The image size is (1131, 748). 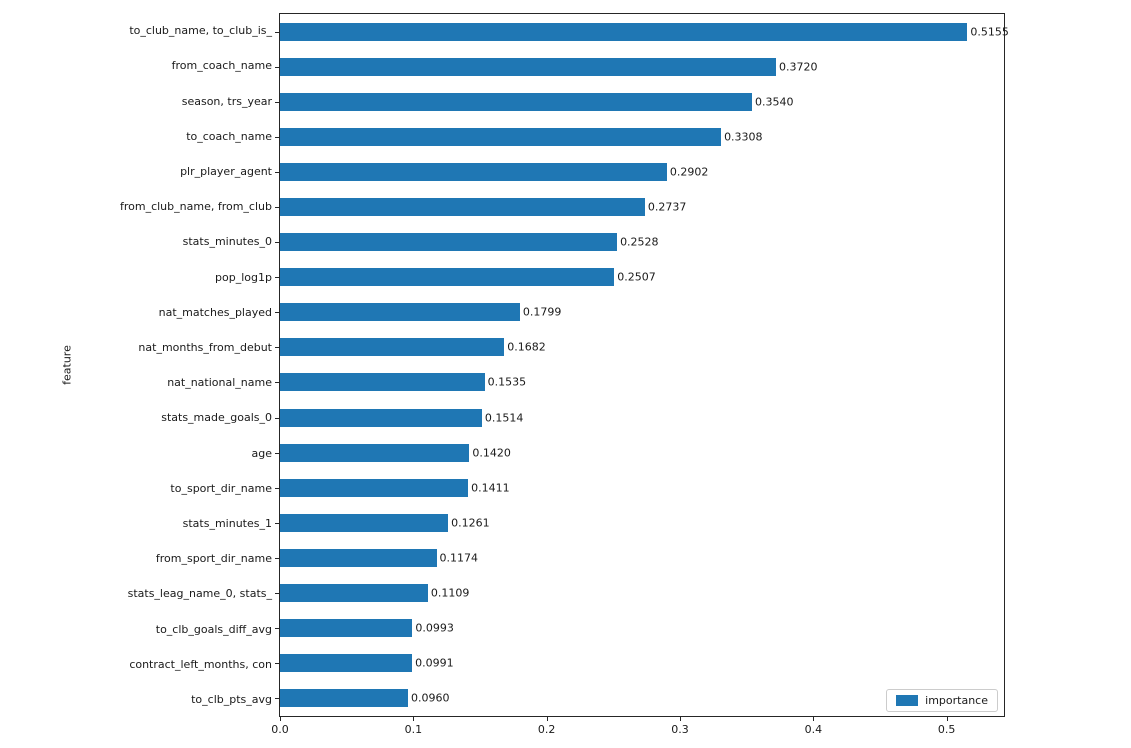 I want to click on bar-row: 0.1514, so click(x=639, y=417).